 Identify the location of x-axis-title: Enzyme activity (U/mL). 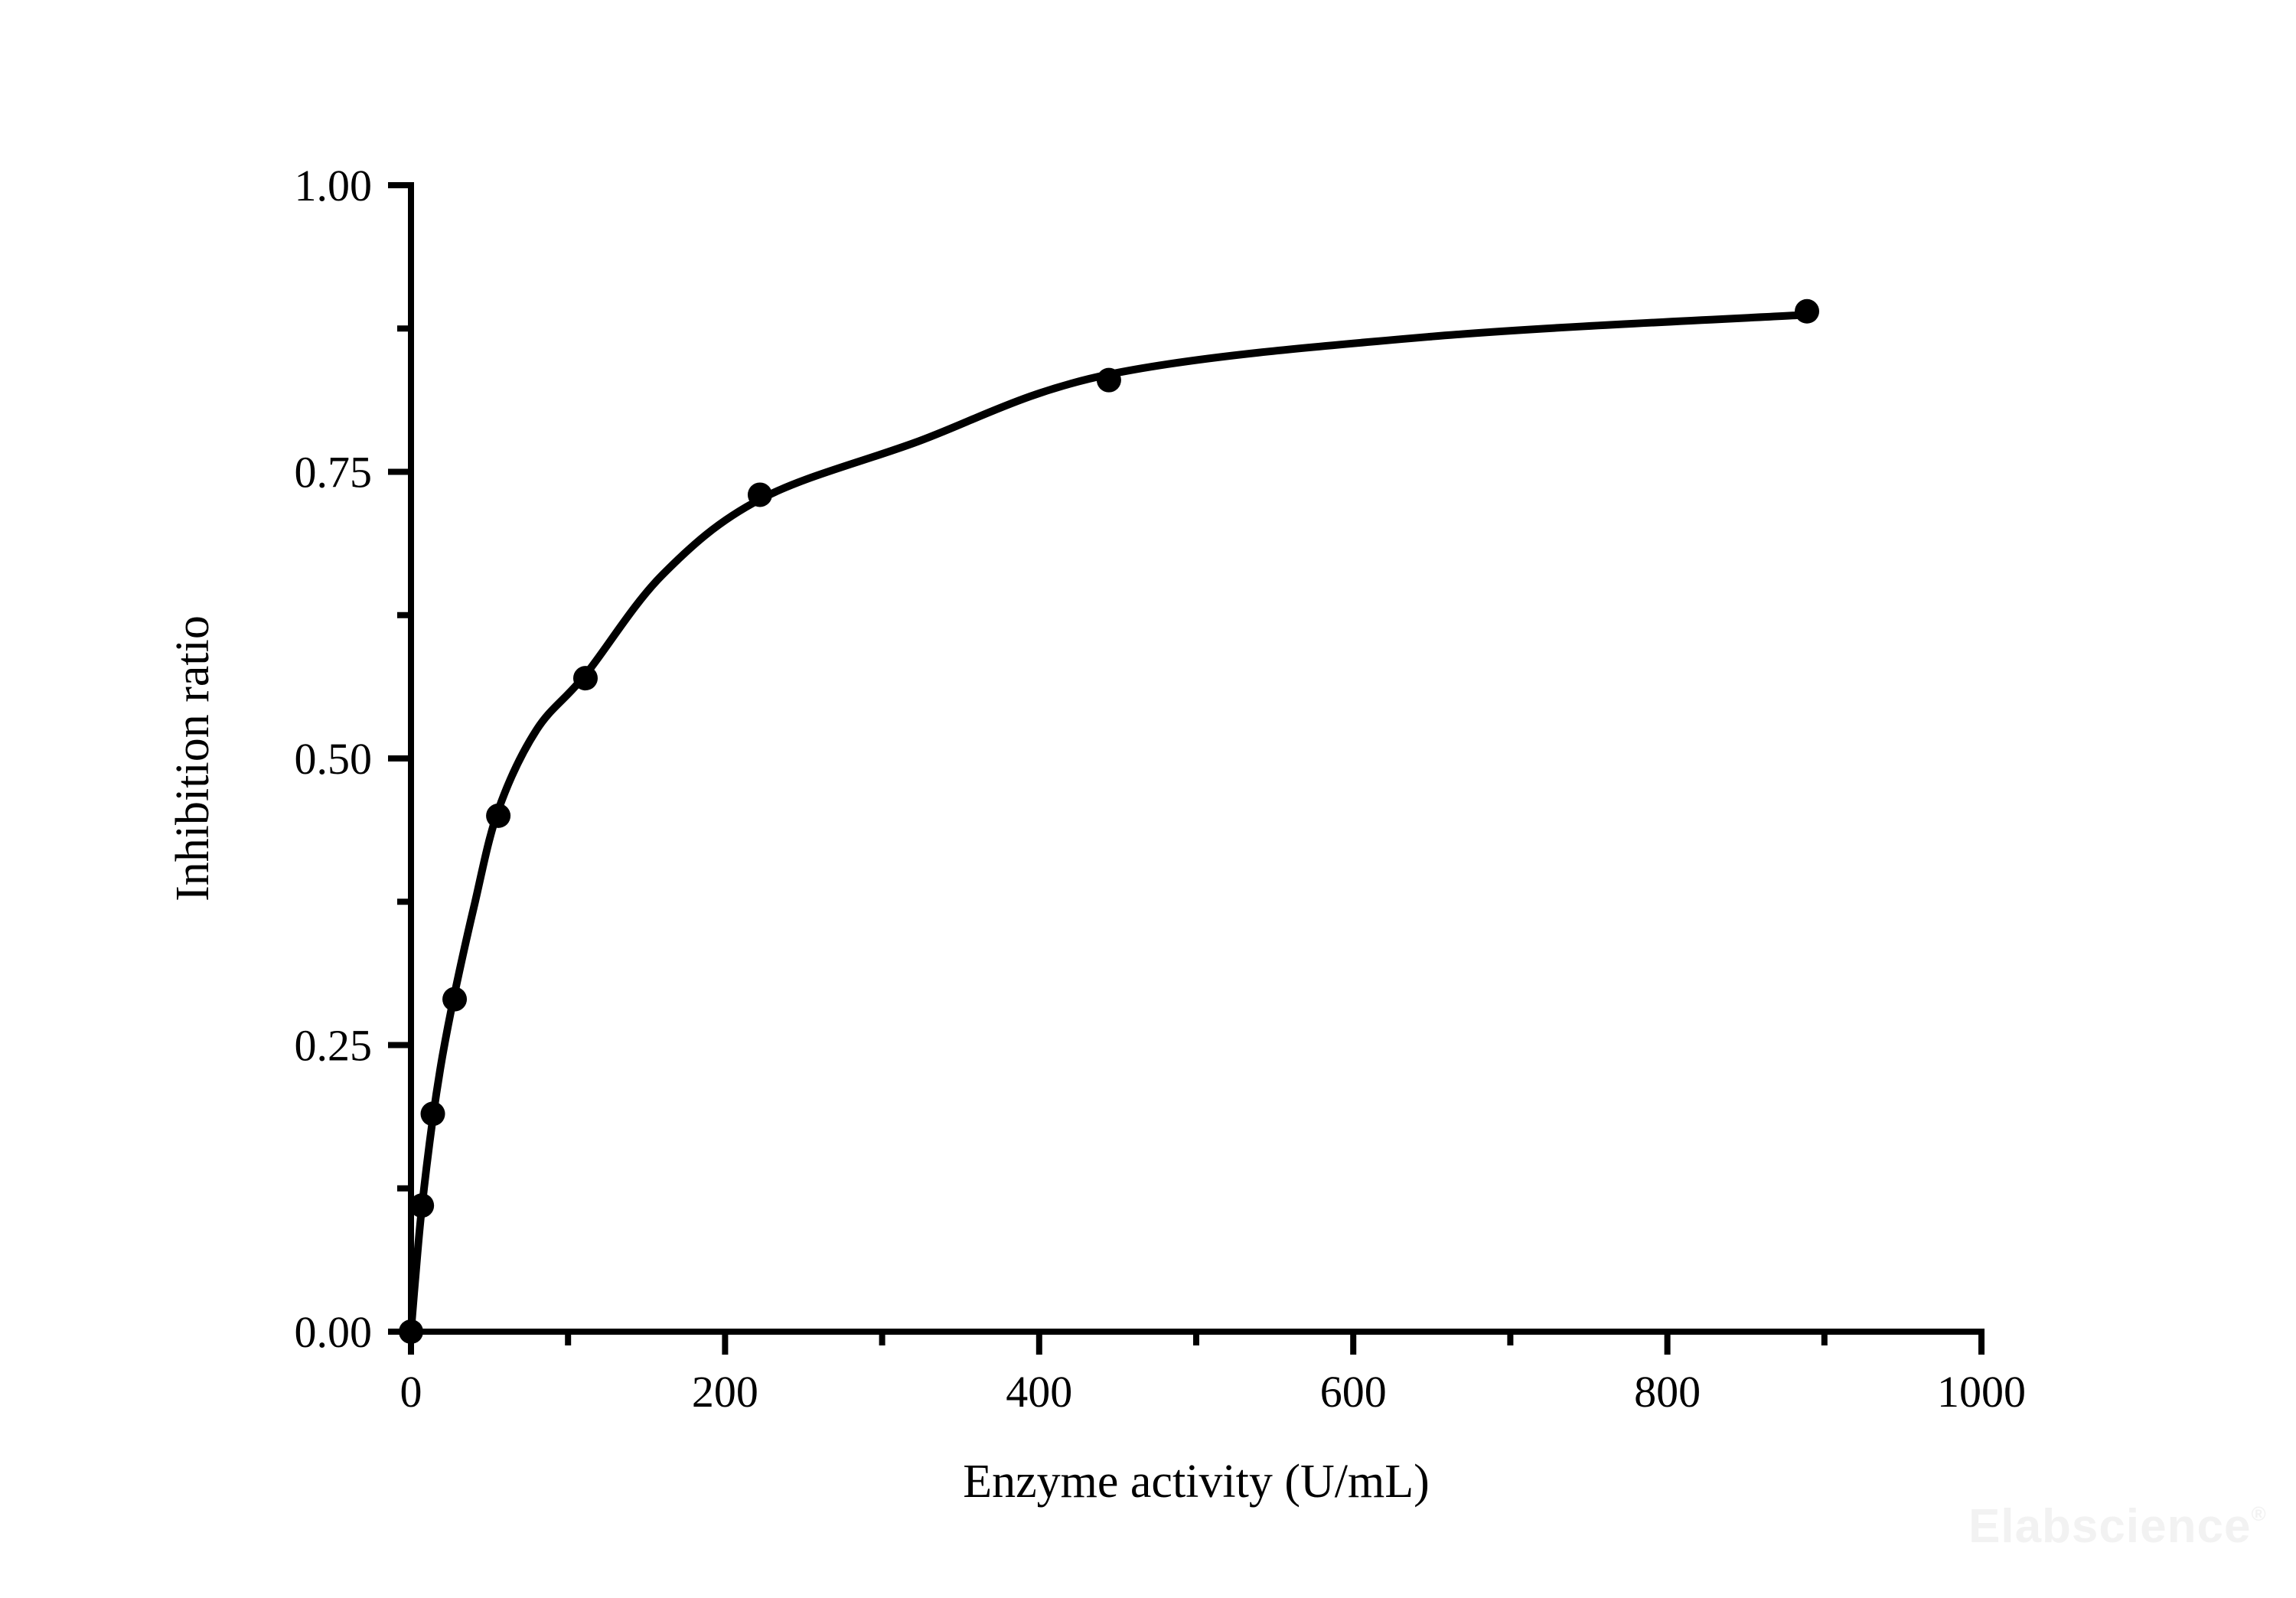
(1196, 1482).